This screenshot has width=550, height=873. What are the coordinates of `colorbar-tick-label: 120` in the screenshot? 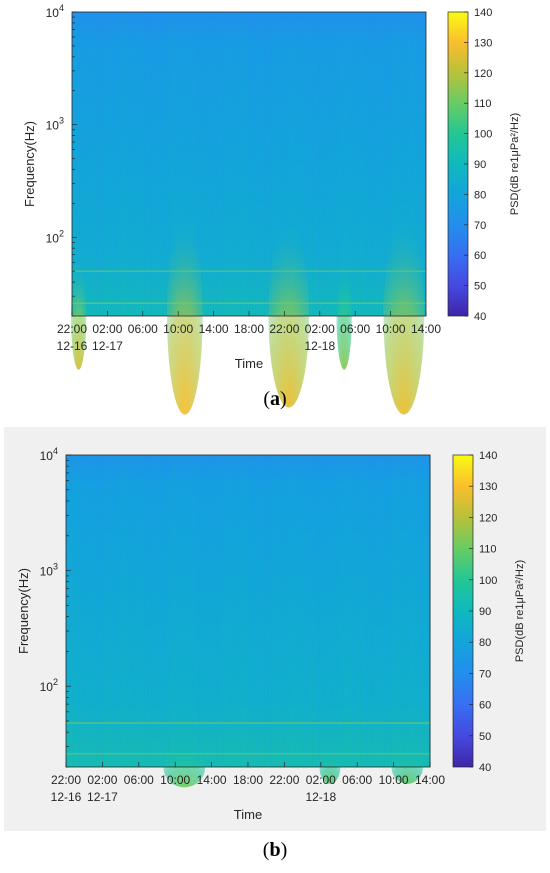 It's located at (483, 74).